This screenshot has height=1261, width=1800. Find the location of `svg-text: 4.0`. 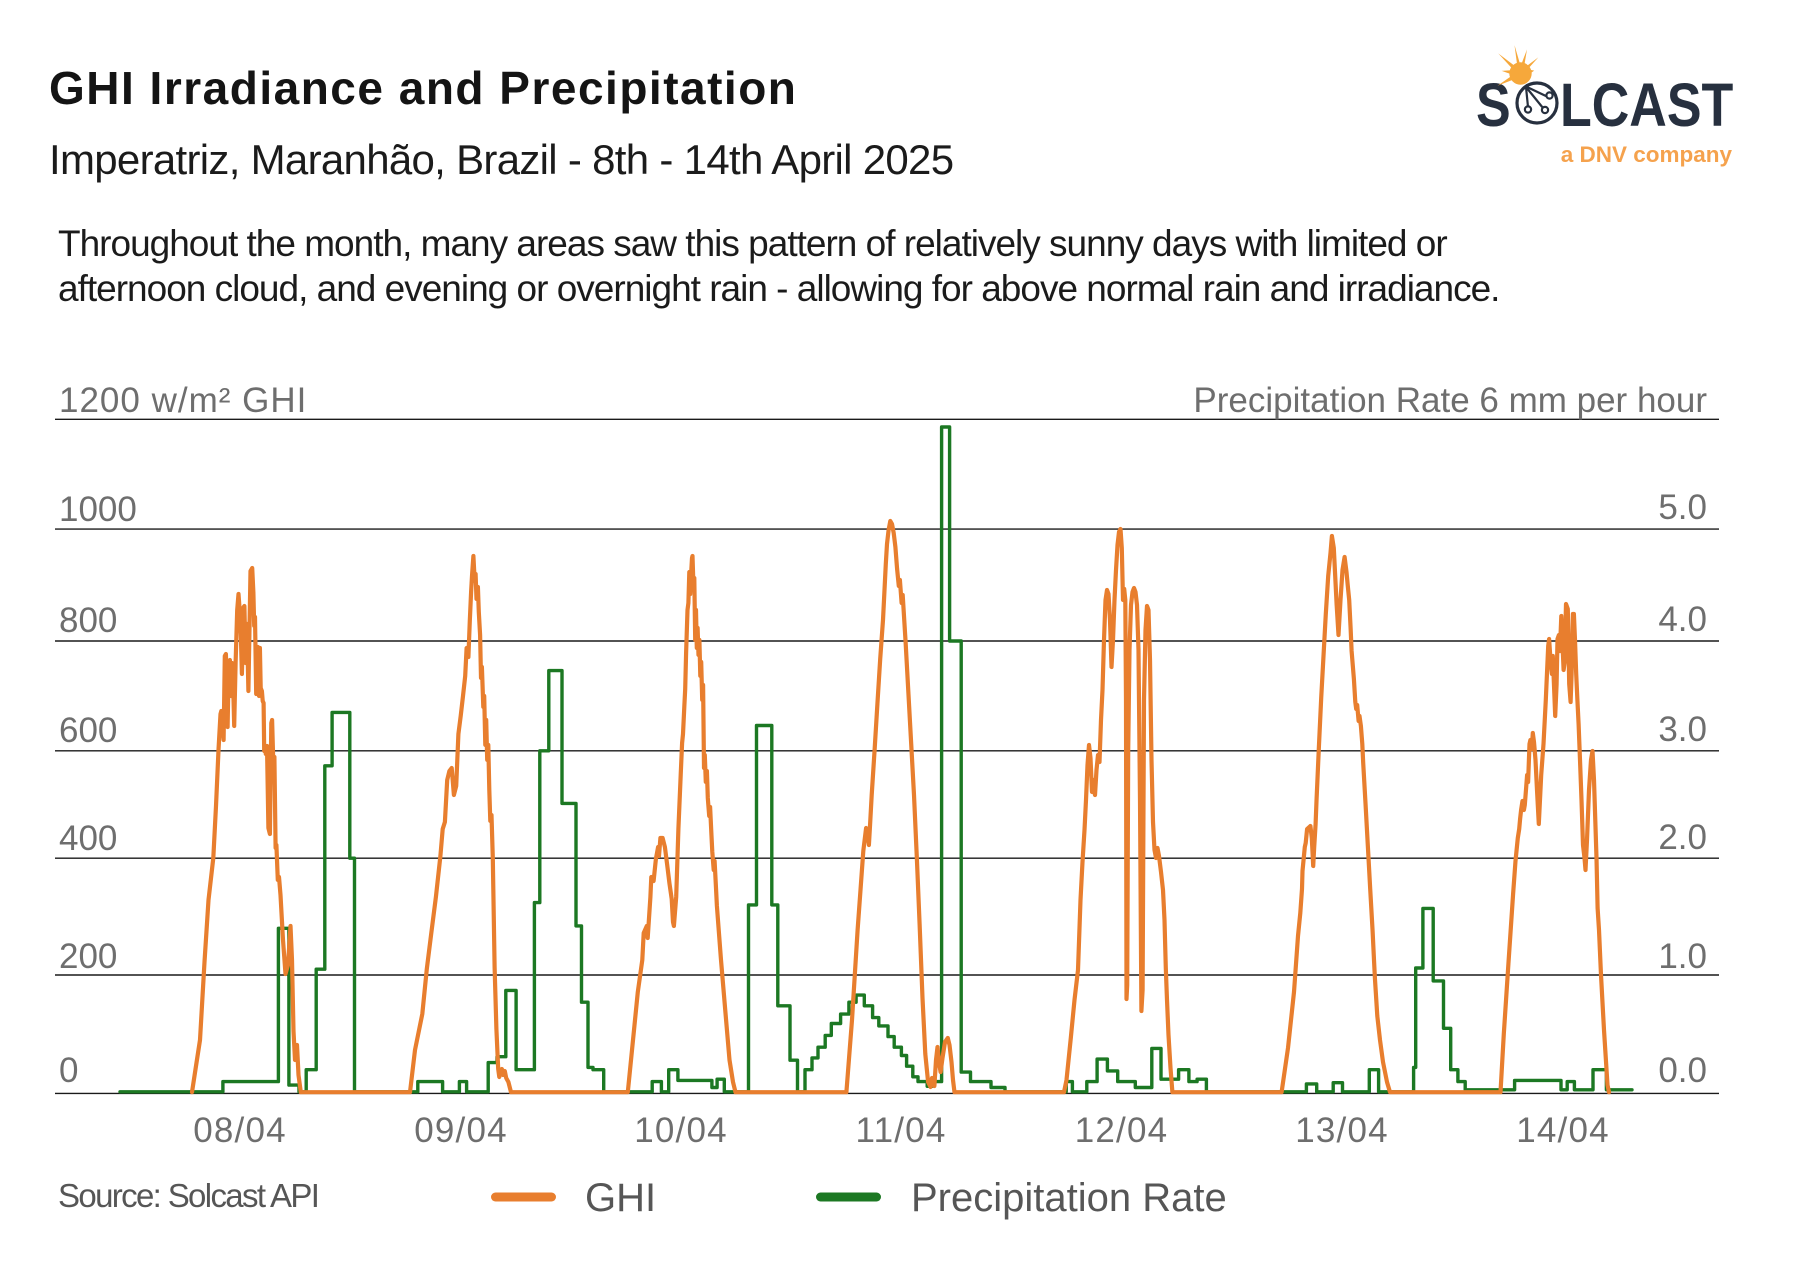

svg-text: 4.0 is located at coordinates (1682, 619).